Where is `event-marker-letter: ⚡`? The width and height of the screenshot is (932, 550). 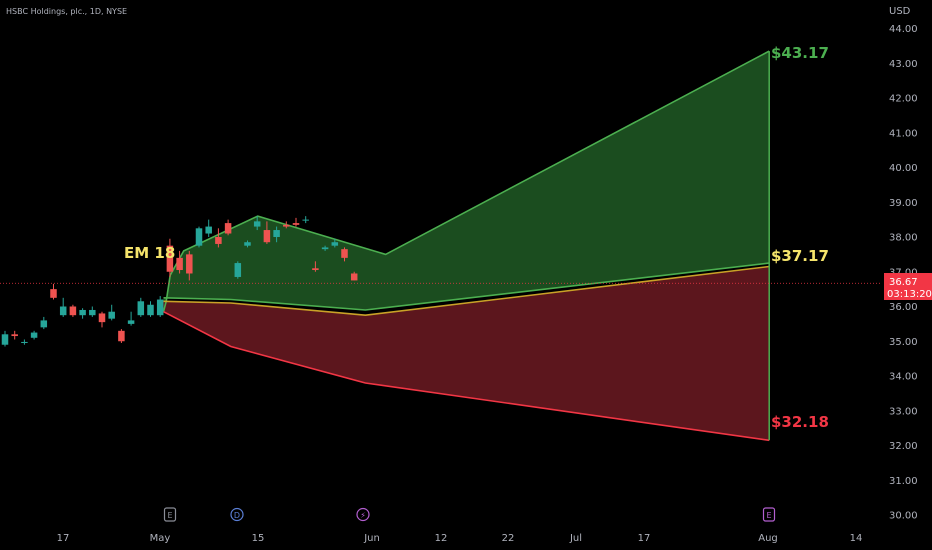 event-marker-letter: ⚡ is located at coordinates (363, 515).